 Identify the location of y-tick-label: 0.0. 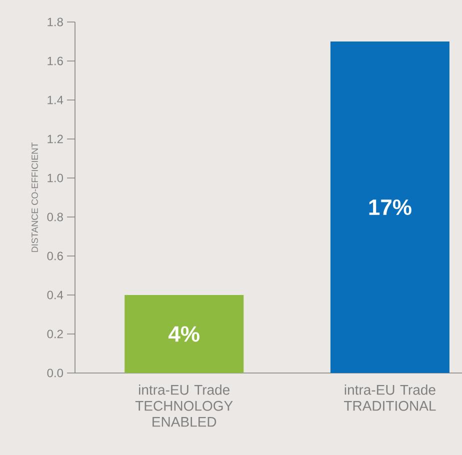
(55, 373).